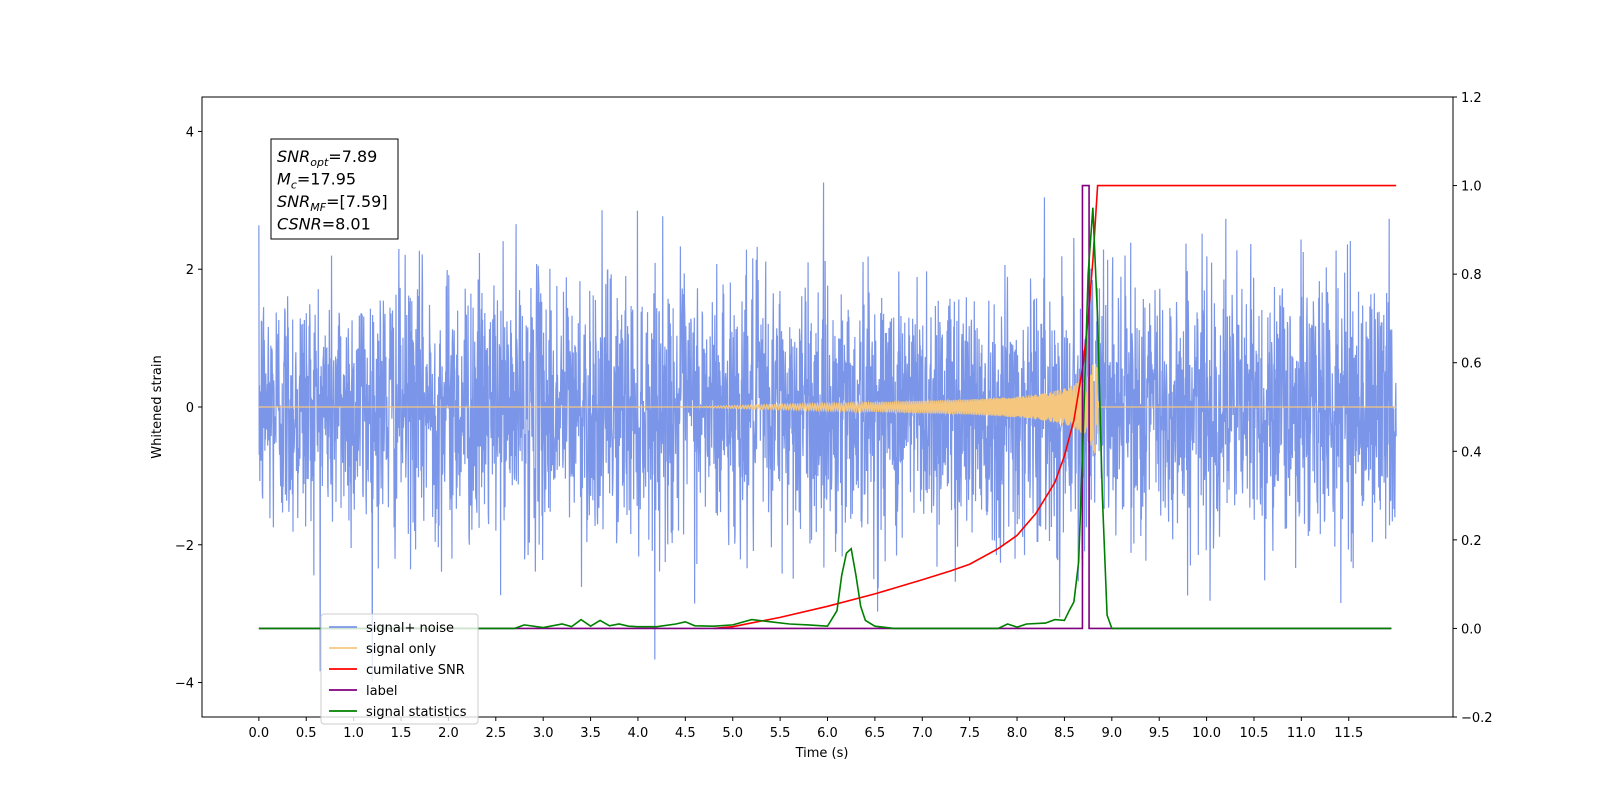 This screenshot has height=800, width=1600. Describe the element at coordinates (638, 733) in the screenshot. I see `x-tick-label: 4.0` at that location.